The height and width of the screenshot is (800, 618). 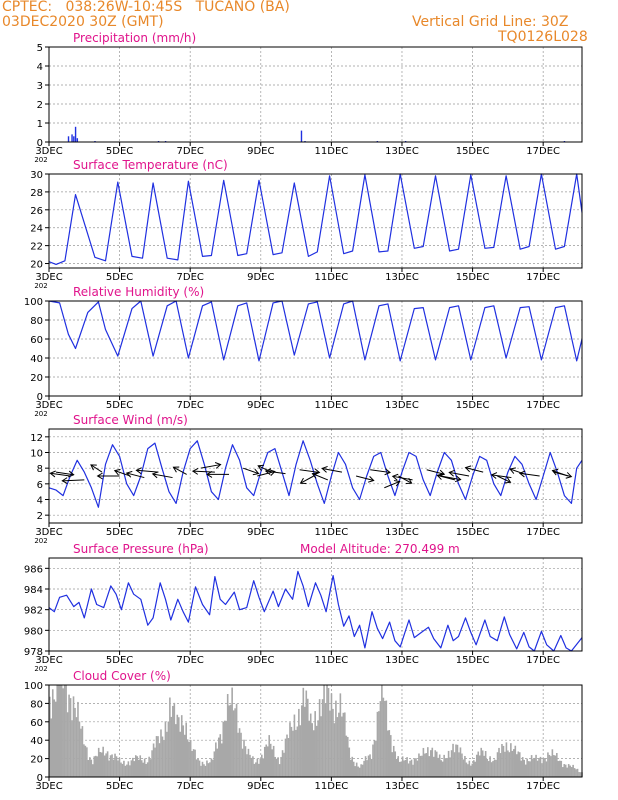 I want to click on x-tick-label: 5DEC, so click(x=119, y=786).